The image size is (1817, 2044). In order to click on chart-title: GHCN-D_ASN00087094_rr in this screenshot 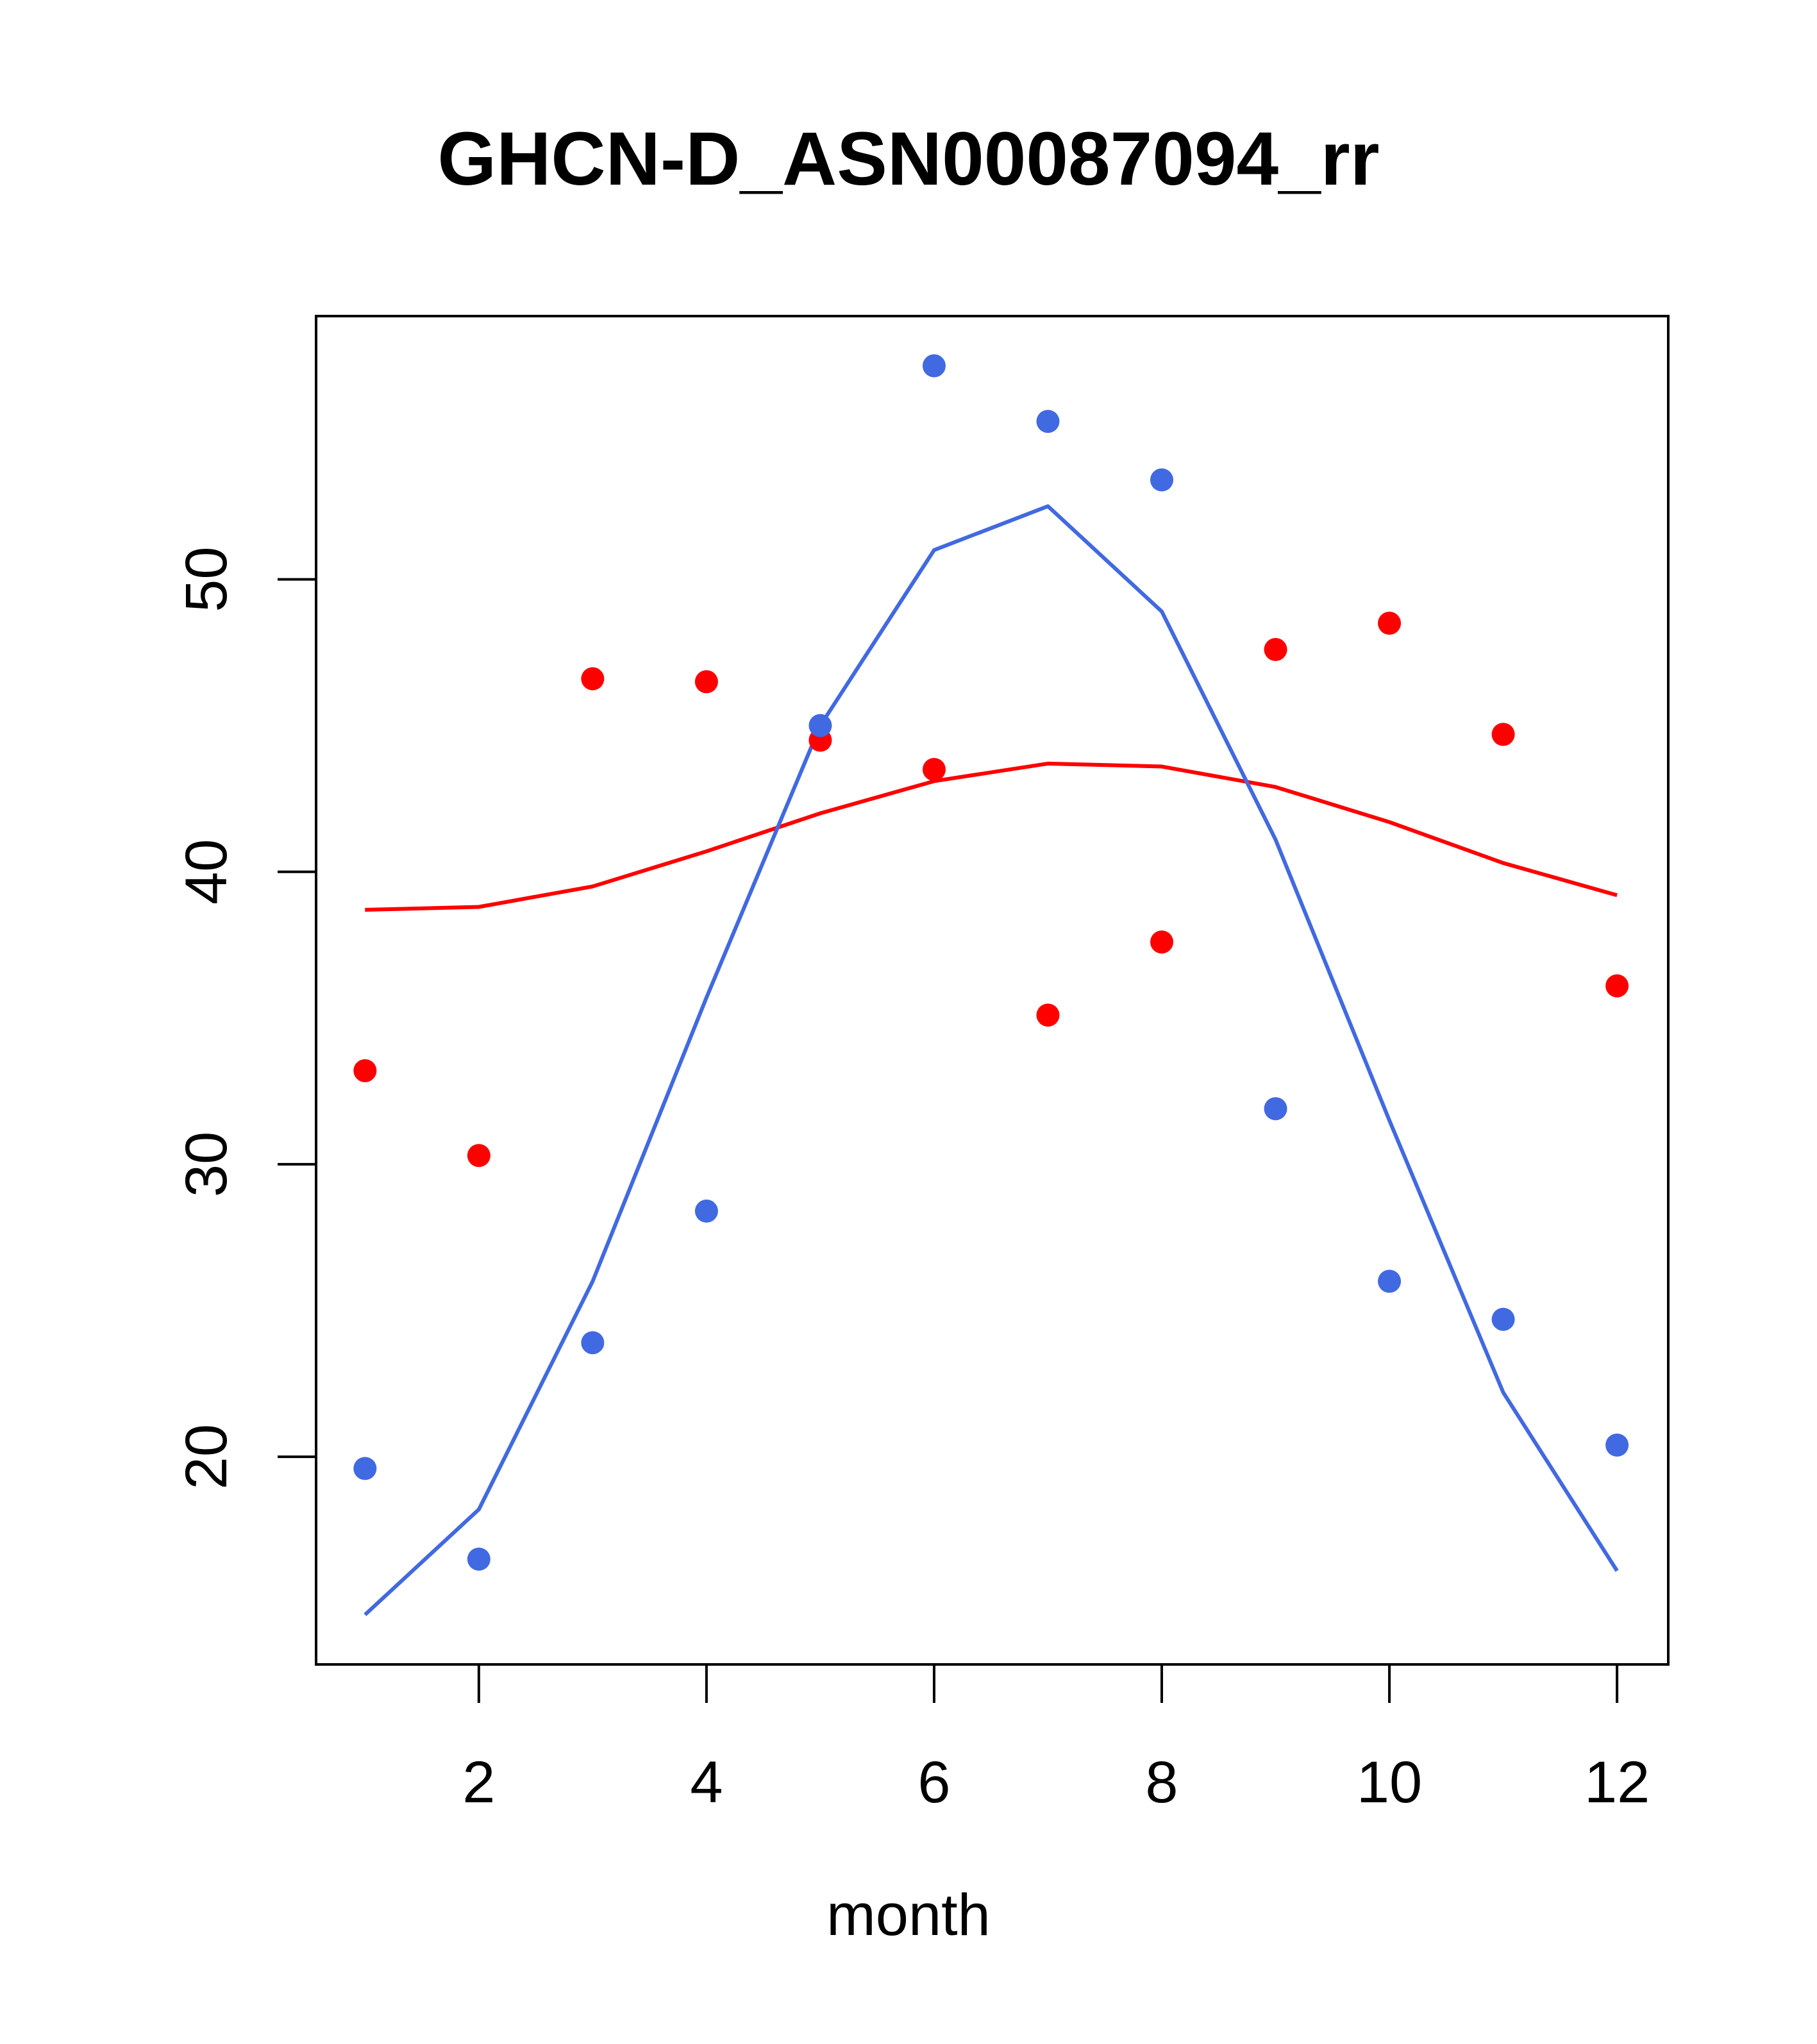, I will do `click(908, 159)`.